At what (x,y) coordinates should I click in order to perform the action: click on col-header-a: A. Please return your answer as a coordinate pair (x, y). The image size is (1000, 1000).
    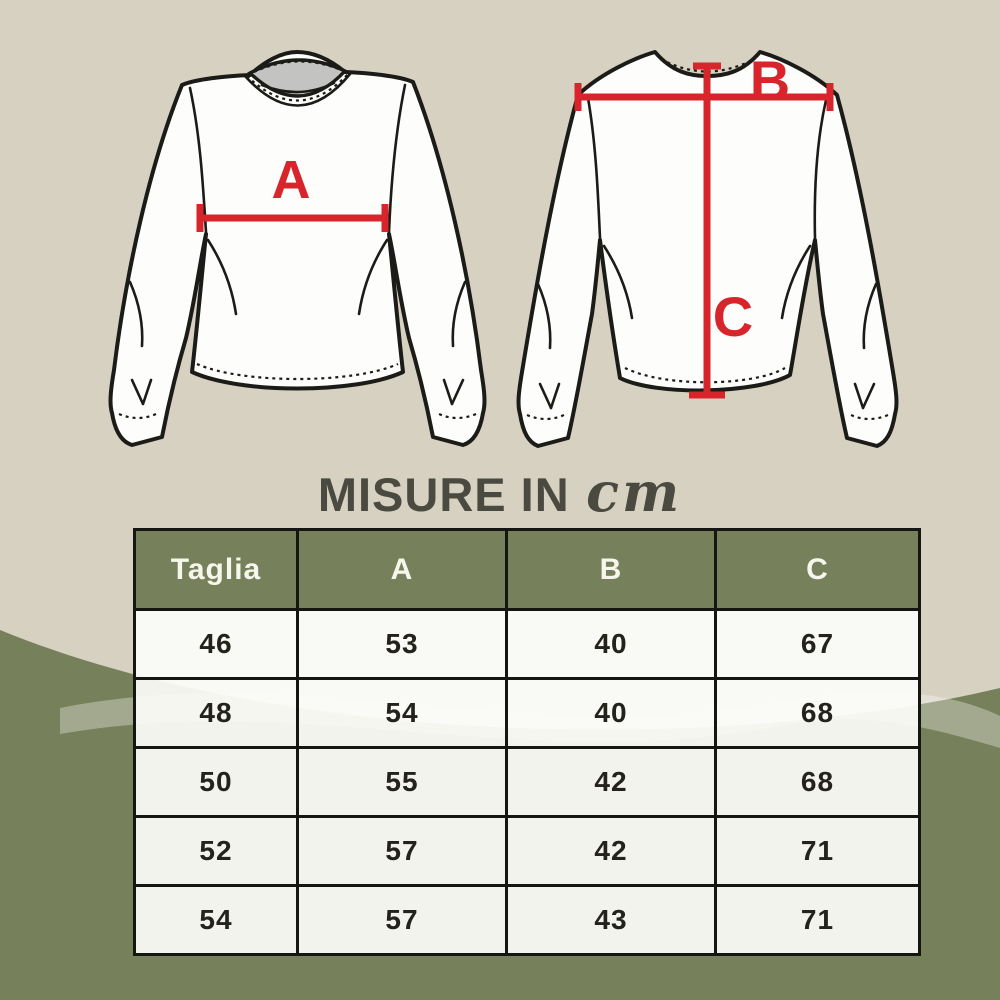
    Looking at the image, I should click on (402, 569).